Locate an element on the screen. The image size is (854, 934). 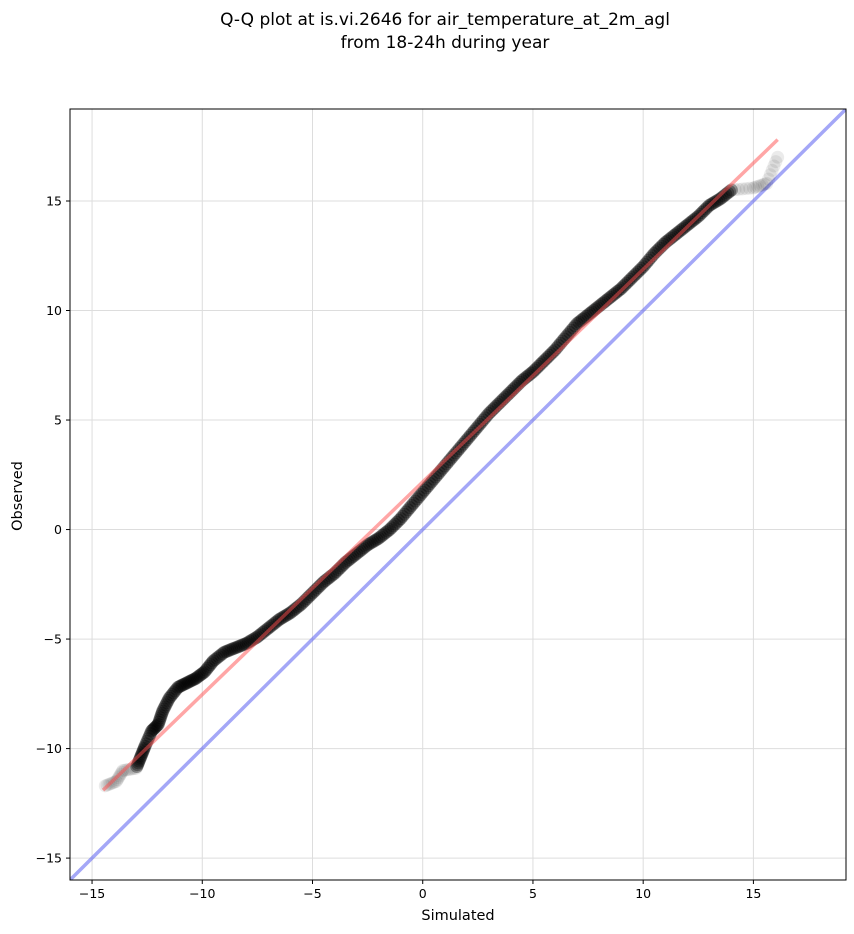
x-tick-label: 5 is located at coordinates (533, 893).